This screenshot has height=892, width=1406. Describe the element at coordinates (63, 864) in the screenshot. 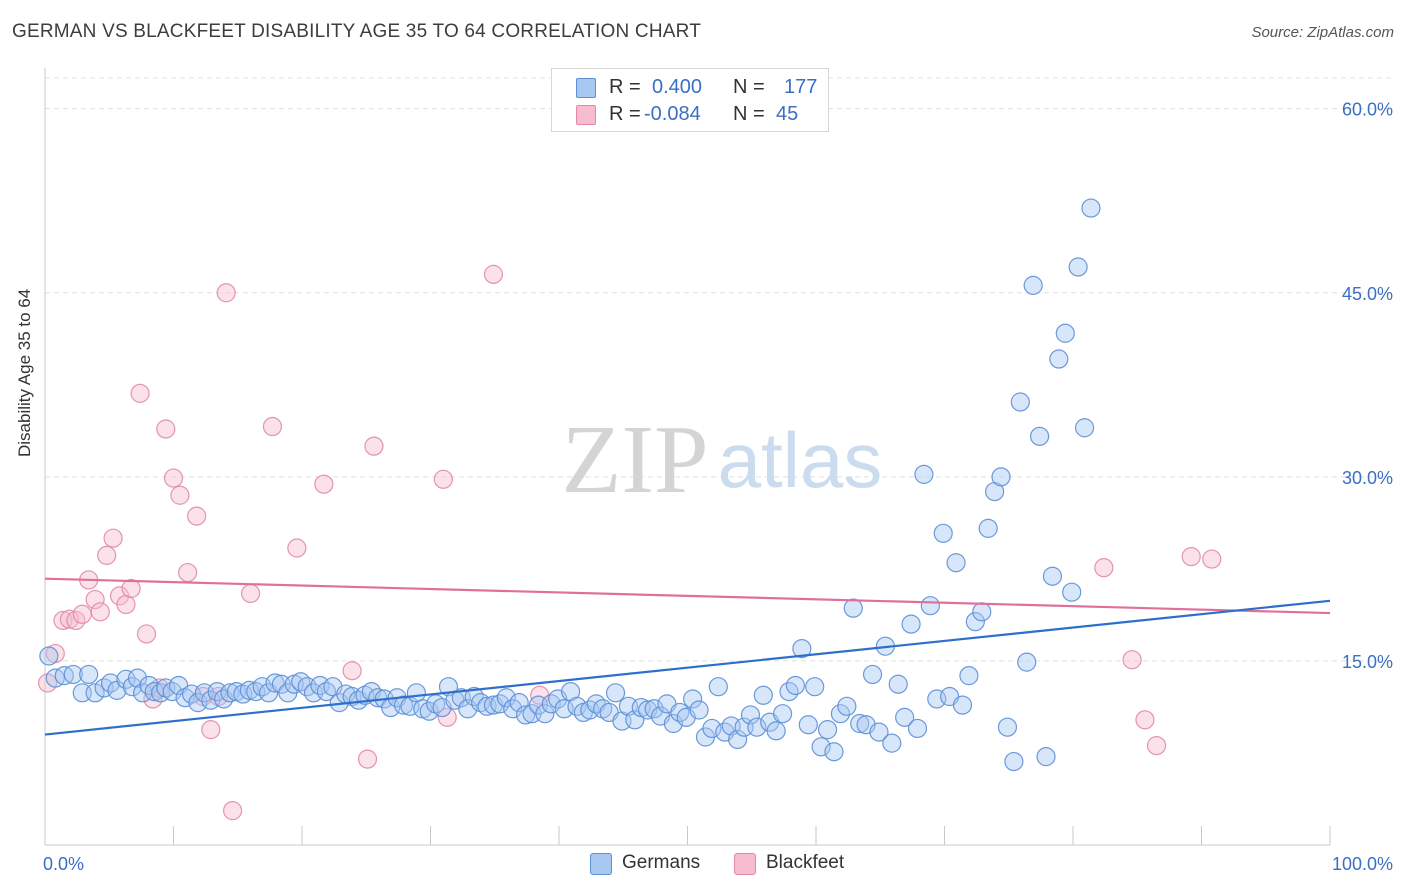

I see `x-tick-label-start: 0.0%` at that location.